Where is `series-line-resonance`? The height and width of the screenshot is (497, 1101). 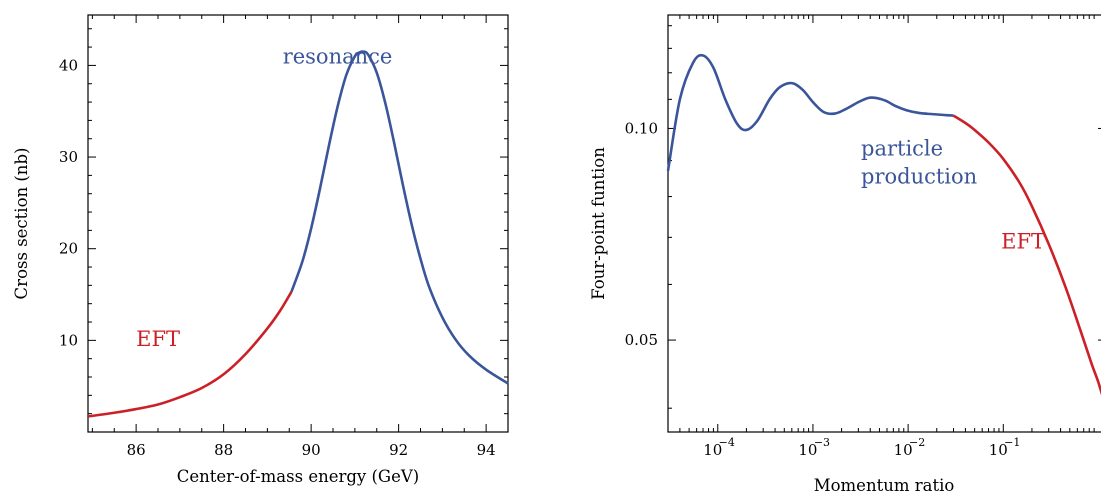
series-line-resonance is located at coordinates (399, 217).